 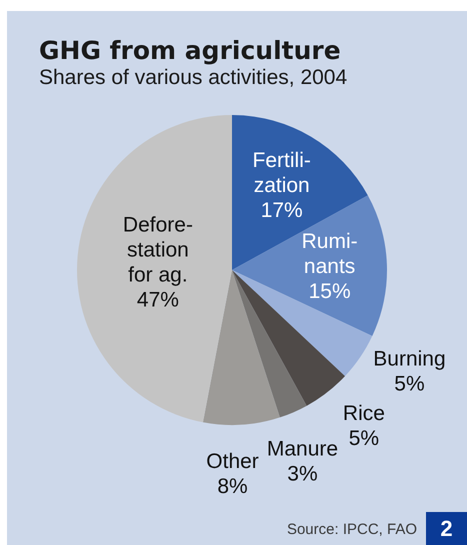 What do you see at coordinates (157, 300) in the screenshot?
I see `data-label: 47%` at bounding box center [157, 300].